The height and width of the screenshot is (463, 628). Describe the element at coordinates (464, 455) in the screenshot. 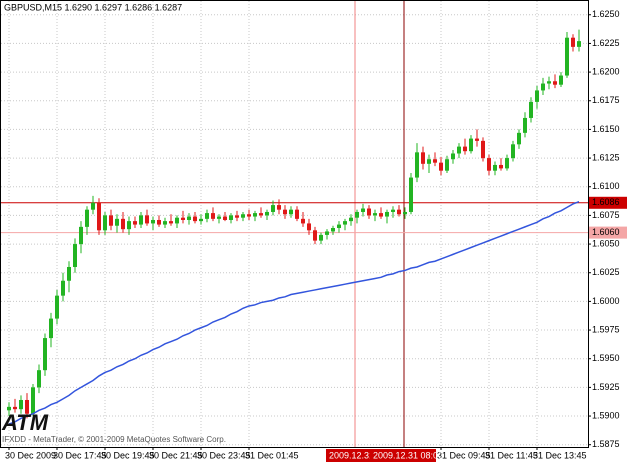

I see `x-tick-label: 31 Dec 09:45` at that location.